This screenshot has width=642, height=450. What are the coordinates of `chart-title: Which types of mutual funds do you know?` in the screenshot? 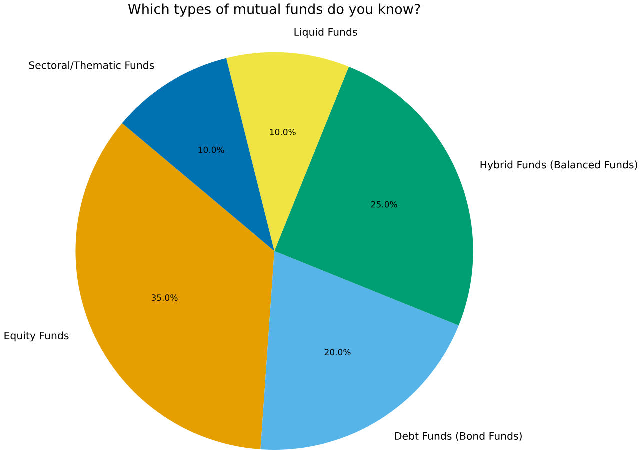 It's located at (274, 10).